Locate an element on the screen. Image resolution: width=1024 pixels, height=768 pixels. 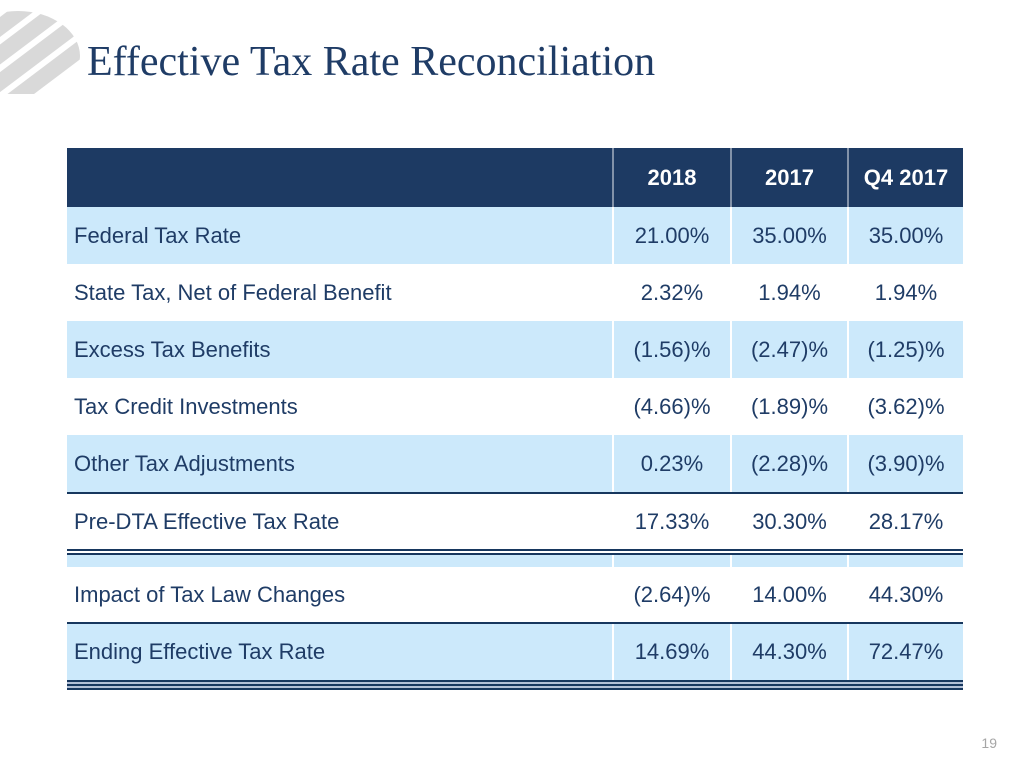
row-value: 2.32% is located at coordinates (671, 292).